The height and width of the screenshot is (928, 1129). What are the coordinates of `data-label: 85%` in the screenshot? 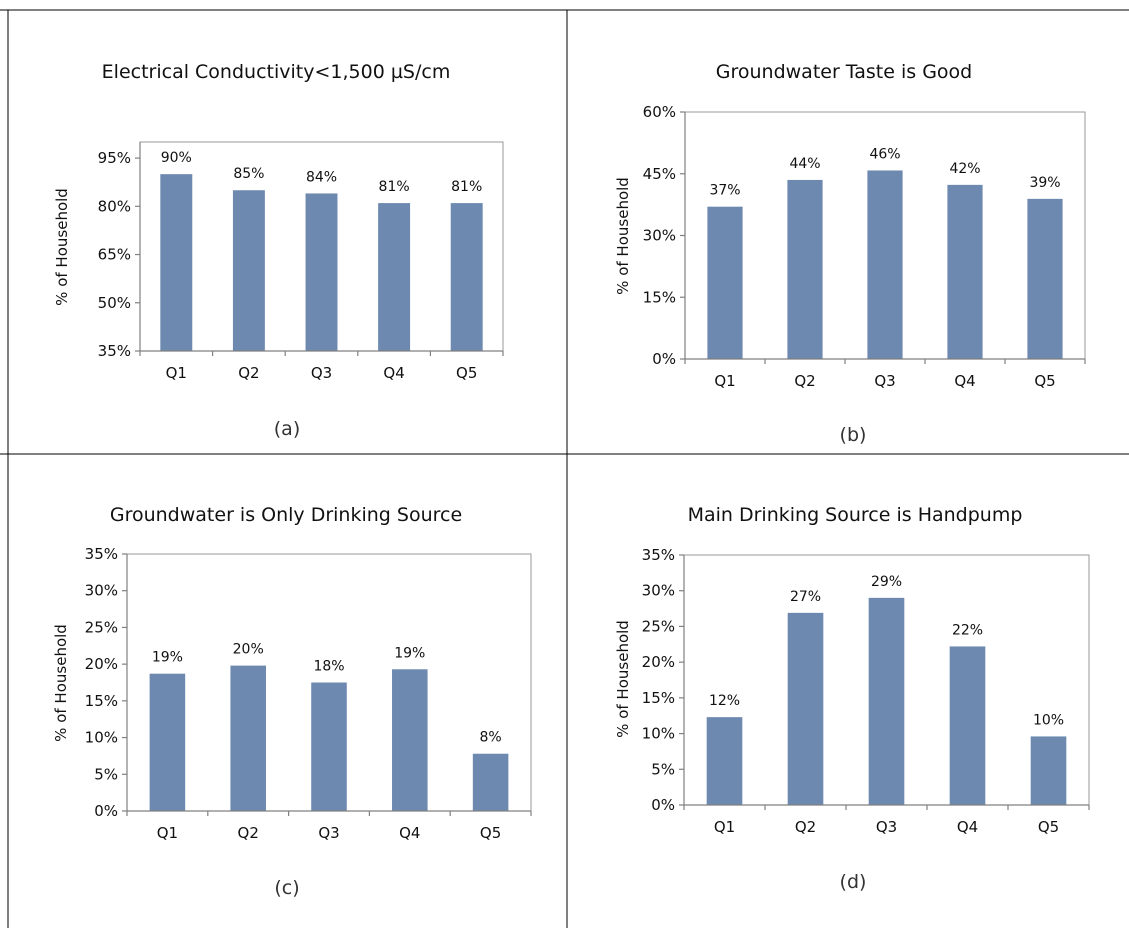 It's located at (248, 174).